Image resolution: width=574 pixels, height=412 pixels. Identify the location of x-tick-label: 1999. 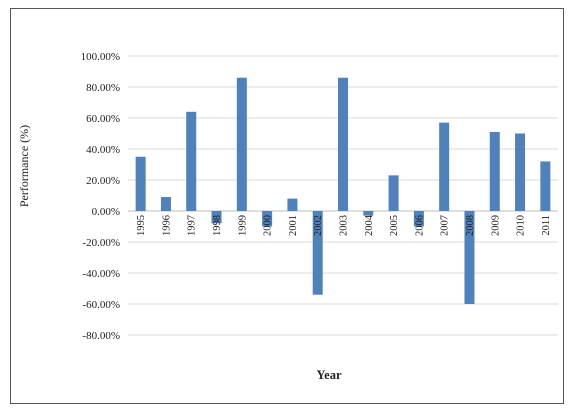
(242, 225).